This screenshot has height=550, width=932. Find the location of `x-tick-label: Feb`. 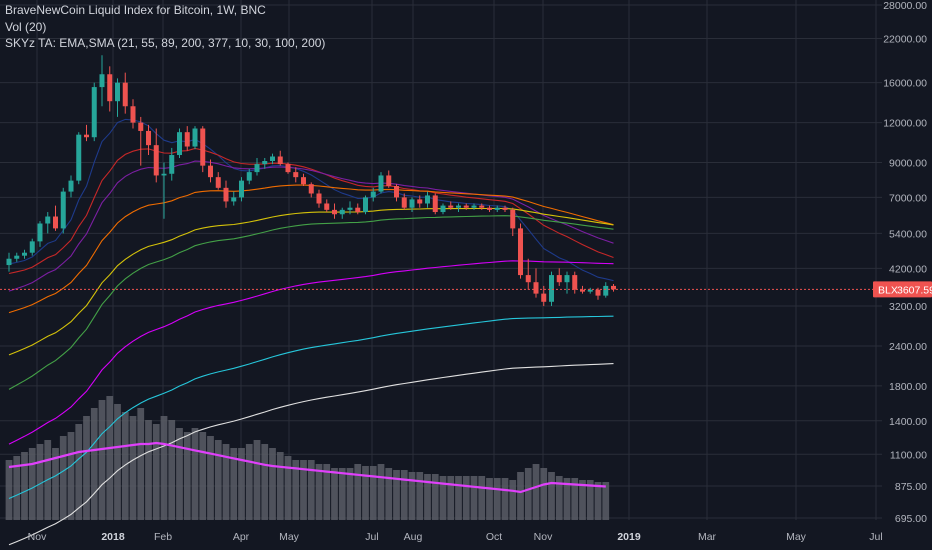

x-tick-label: Feb is located at coordinates (163, 537).